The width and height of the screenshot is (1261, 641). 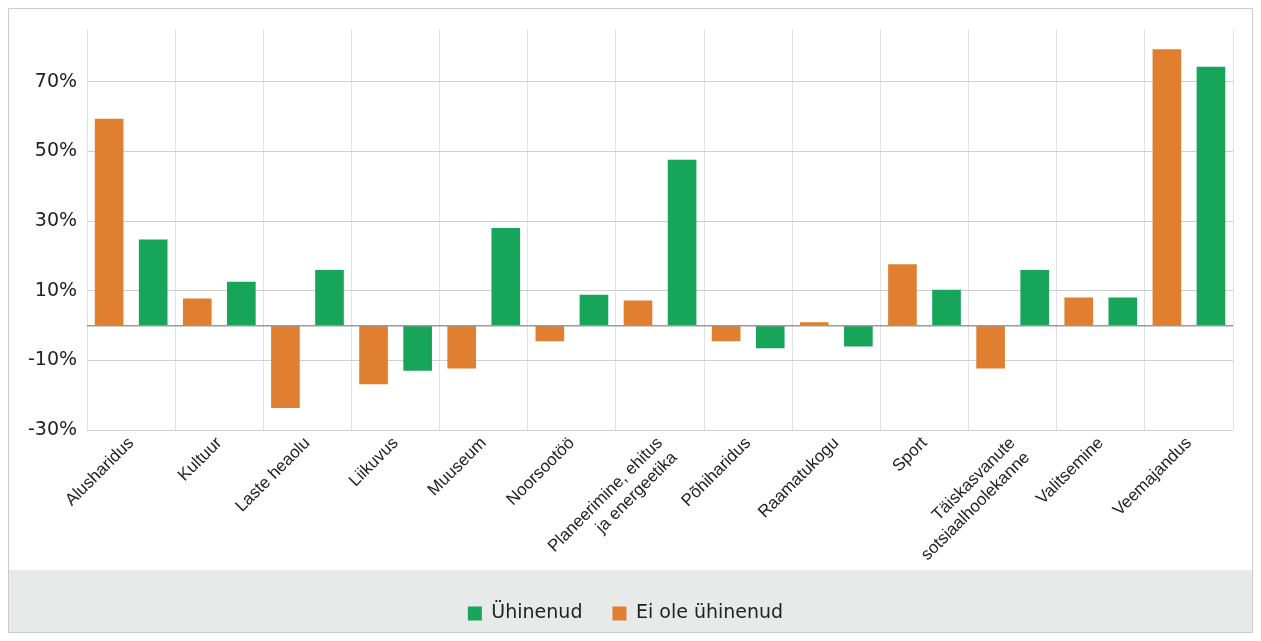 I want to click on legend-label: Ei ole ühinenud, so click(x=709, y=611).